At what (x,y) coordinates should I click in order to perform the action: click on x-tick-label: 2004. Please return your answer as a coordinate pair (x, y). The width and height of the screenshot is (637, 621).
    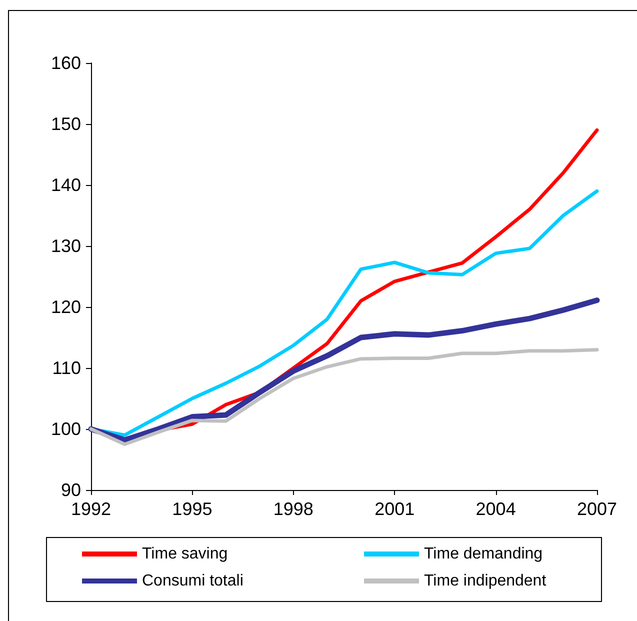
    Looking at the image, I should click on (496, 509).